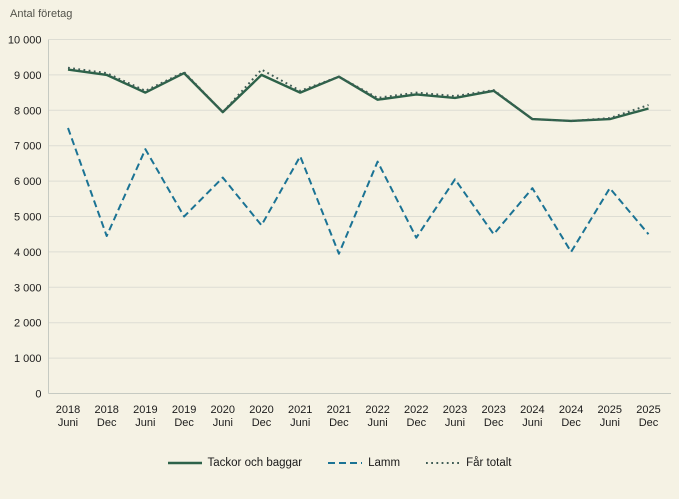 This screenshot has width=679, height=499. Describe the element at coordinates (28, 147) in the screenshot. I see `y-tick-label: 7 000` at that location.